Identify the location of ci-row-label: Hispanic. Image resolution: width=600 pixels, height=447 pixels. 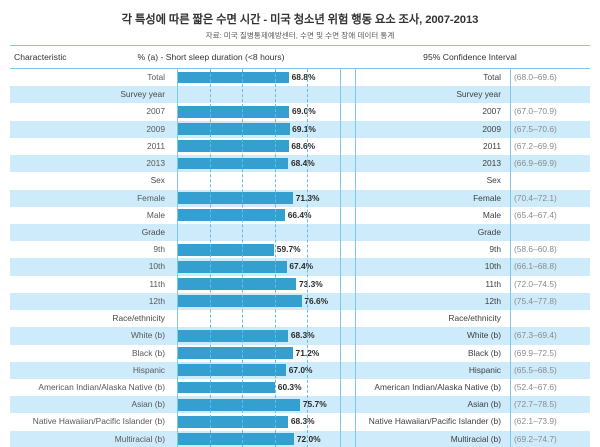
(484, 369).